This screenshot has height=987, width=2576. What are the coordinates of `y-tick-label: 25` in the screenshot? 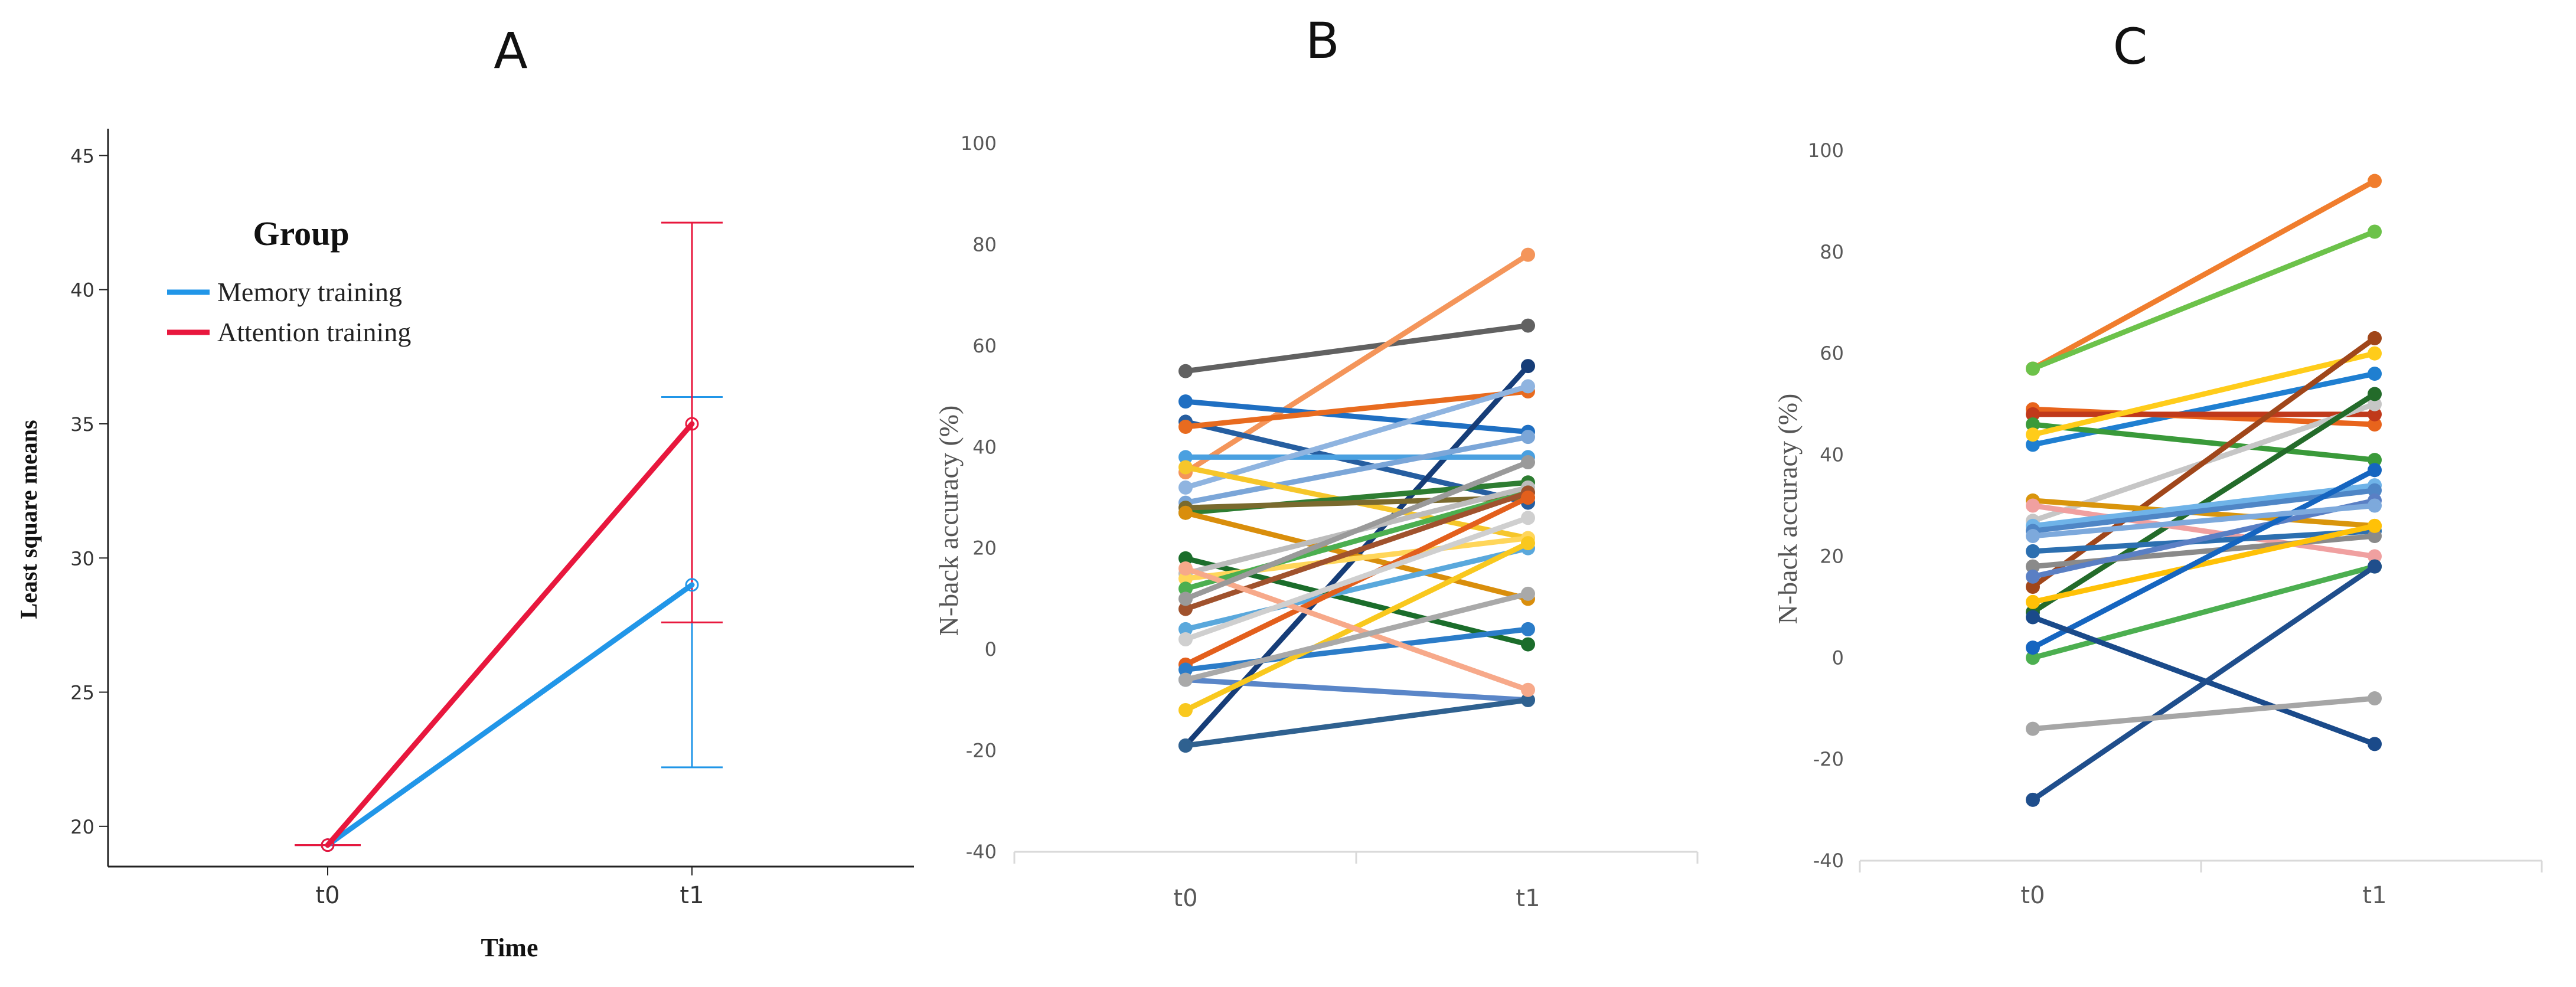 It's located at (82, 693).